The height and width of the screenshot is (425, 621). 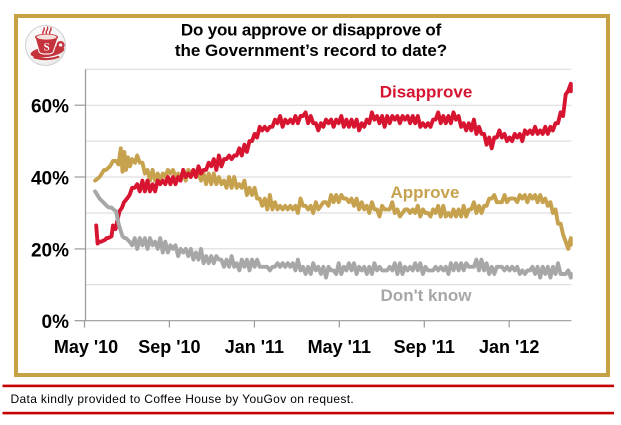 I want to click on svg-text: 20%, so click(x=50, y=250).